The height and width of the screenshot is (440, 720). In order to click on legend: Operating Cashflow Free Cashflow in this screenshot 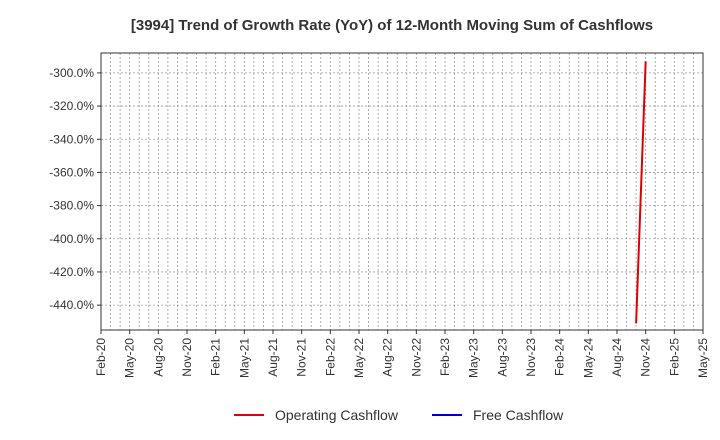, I will do `click(399, 415)`.